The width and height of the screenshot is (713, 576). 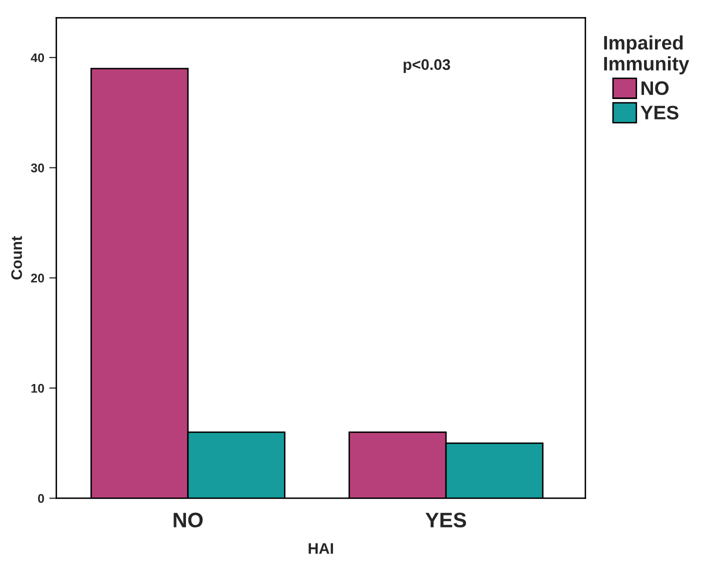 I want to click on x-axis-title: HAI, so click(x=320, y=548).